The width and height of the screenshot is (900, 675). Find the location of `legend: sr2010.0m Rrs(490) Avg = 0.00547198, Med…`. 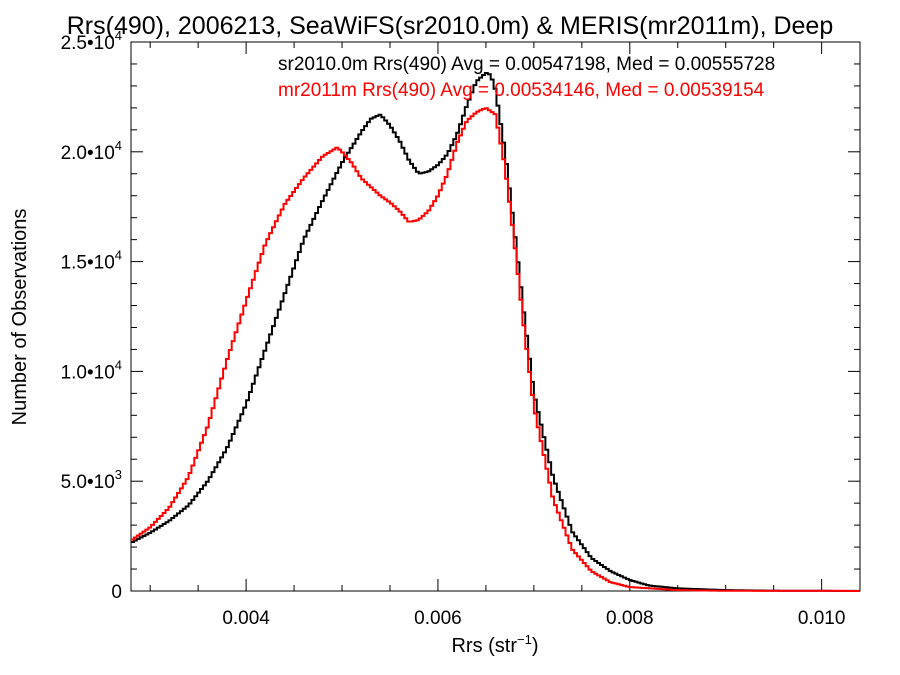

legend: sr2010.0m Rrs(490) Avg = 0.00547198, Med… is located at coordinates (526, 77).